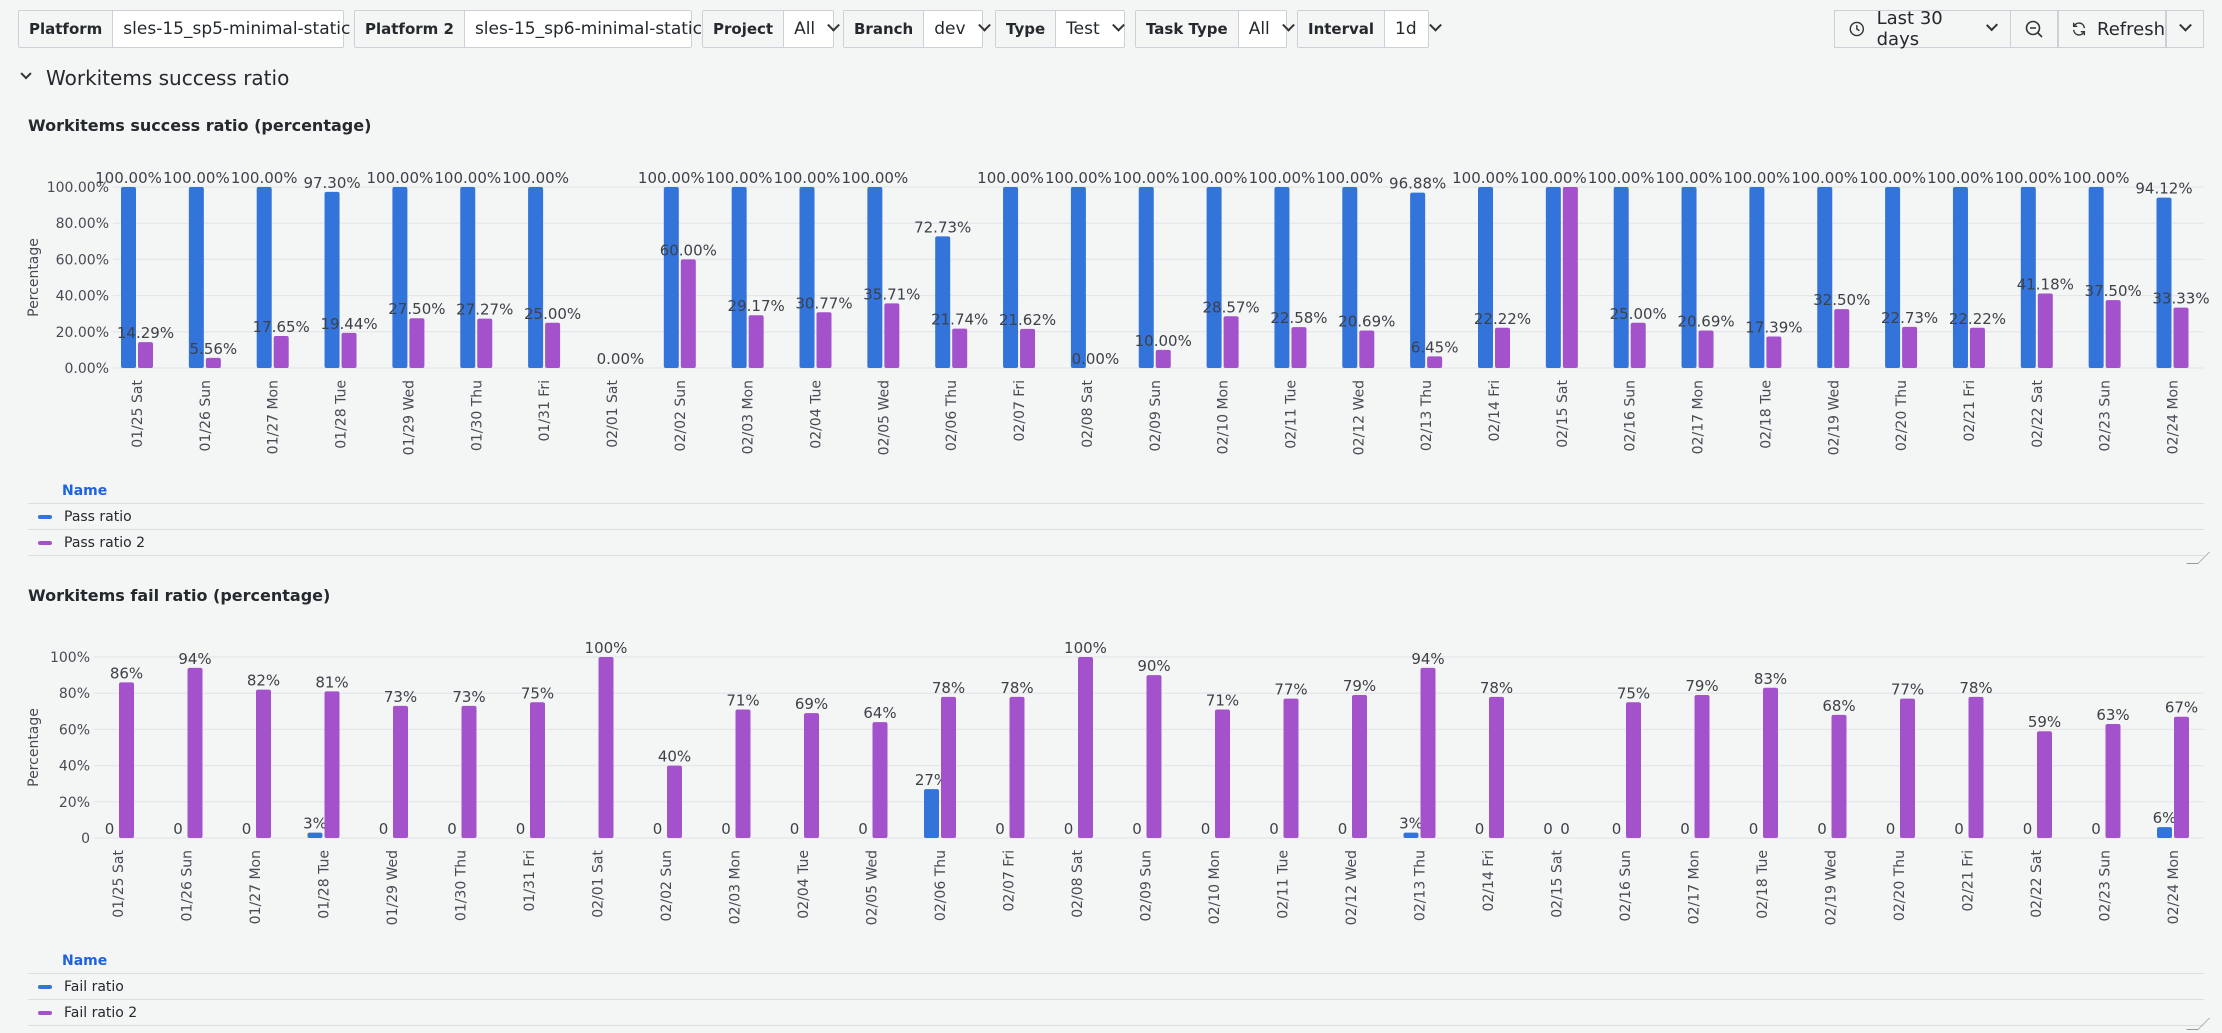 The width and height of the screenshot is (2222, 1033). Describe the element at coordinates (600, 29) in the screenshot. I see `platform2-select: sles-15_sp6-minimal-static` at that location.